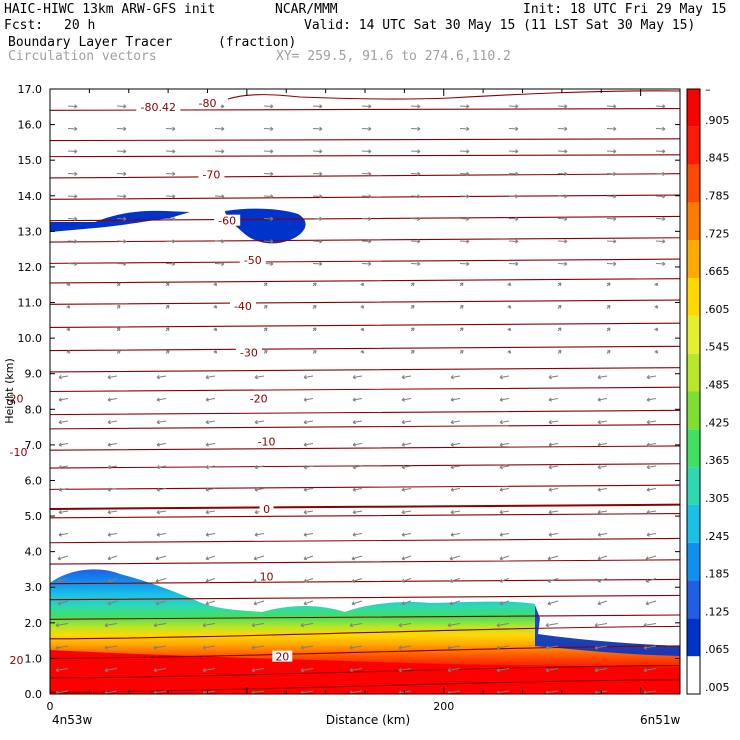 The image size is (740, 740). What do you see at coordinates (243, 306) in the screenshot?
I see `contour-label: -40` at bounding box center [243, 306].